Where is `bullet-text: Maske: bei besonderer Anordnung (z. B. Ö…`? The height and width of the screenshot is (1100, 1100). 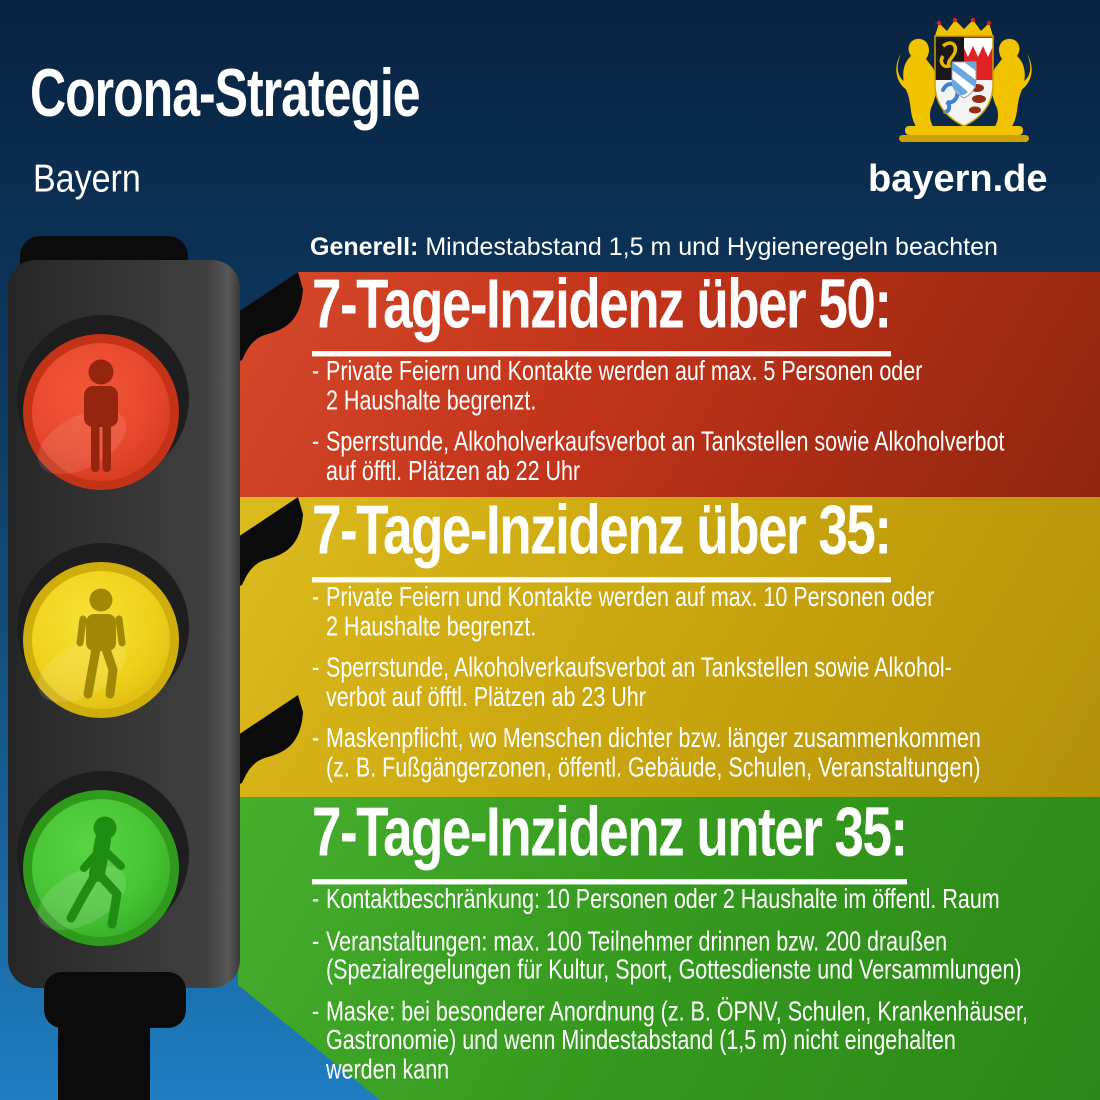 bullet-text: Maske: bei besonderer Anordnung (z. B. Ö… is located at coordinates (677, 1039).